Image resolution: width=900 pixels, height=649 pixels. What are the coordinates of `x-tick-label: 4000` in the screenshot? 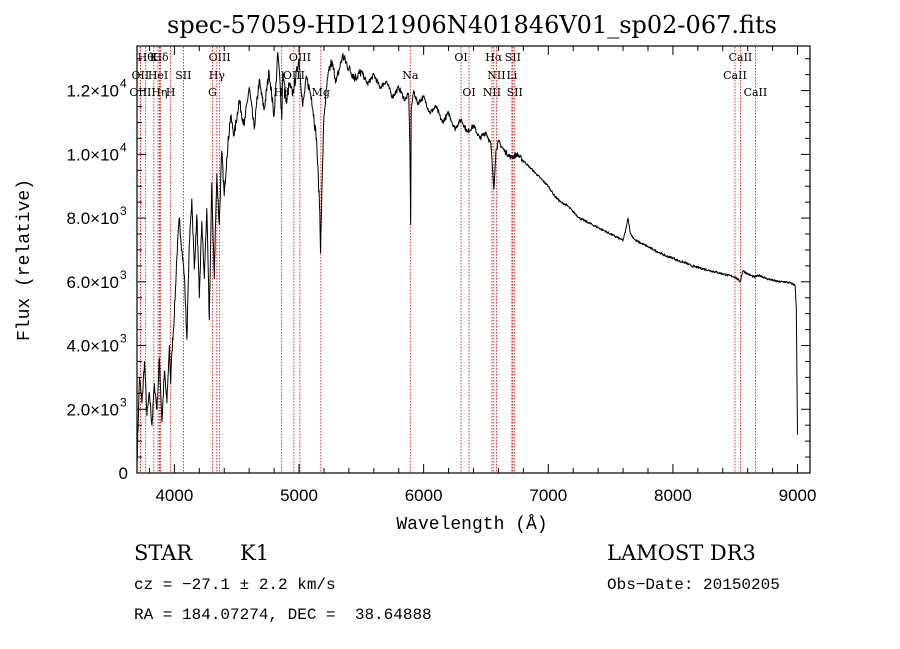 It's located at (174, 495).